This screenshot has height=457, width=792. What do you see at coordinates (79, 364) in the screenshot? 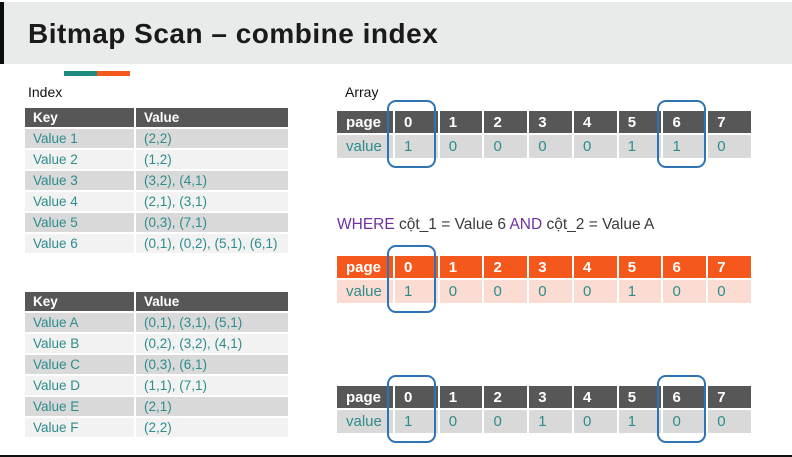
I see `key-cell: Value C` at bounding box center [79, 364].